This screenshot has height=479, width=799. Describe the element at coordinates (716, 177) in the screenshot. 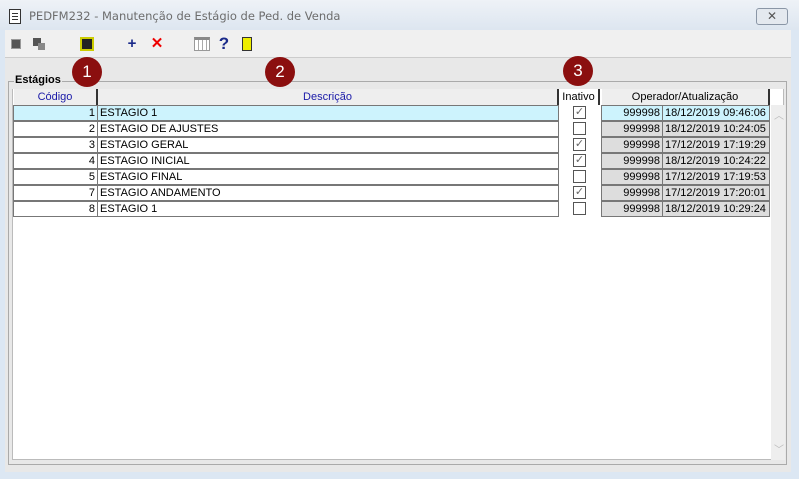

I see `cell-atualizacao: 17/12/2019 17:19:53` at that location.